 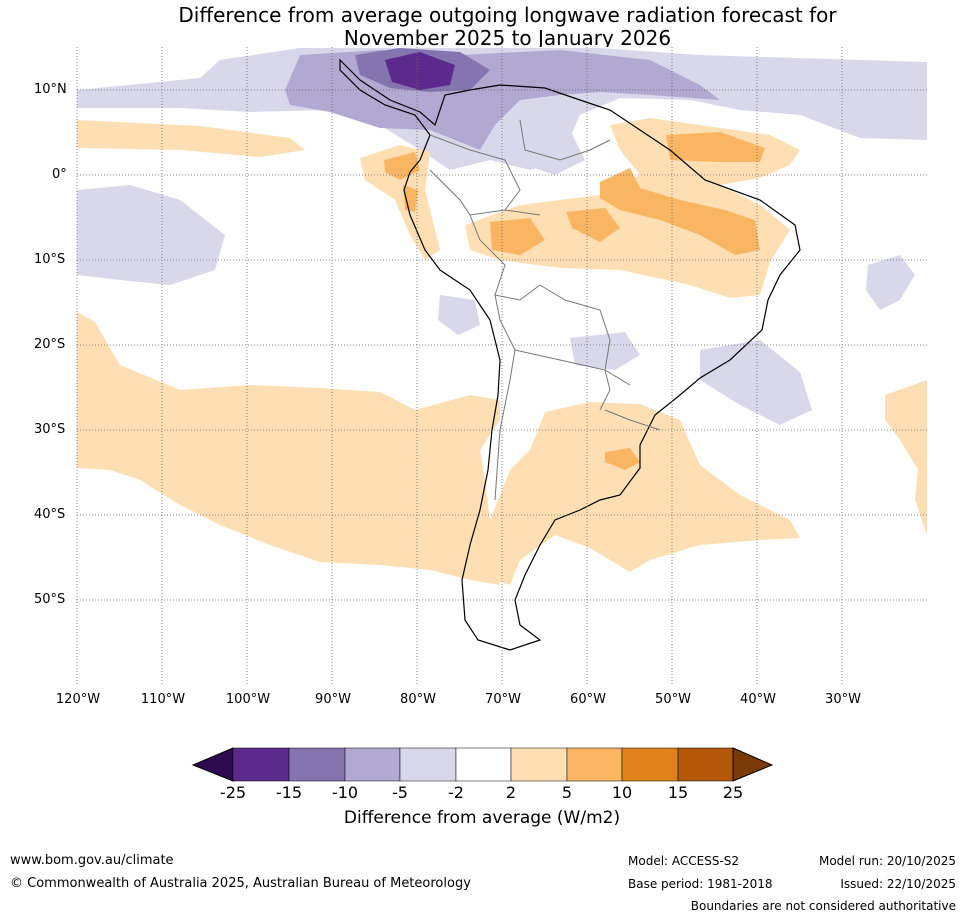 What do you see at coordinates (482, 818) in the screenshot?
I see `colorbar-label: Difference from average (W/m2)` at bounding box center [482, 818].